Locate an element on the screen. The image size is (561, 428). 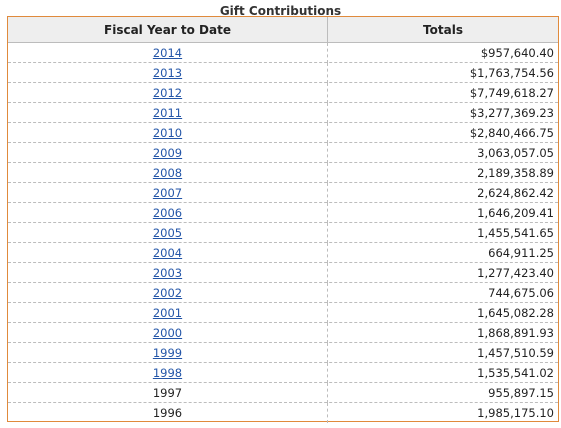
year-link: 1998 is located at coordinates (167, 373).